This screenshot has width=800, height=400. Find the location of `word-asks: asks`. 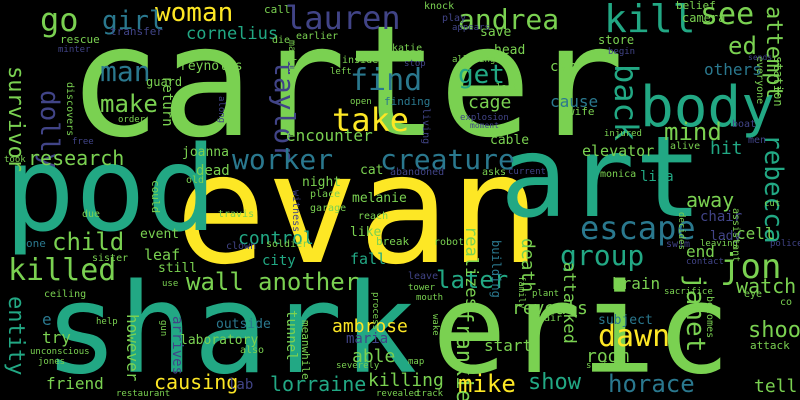

word-asks: asks is located at coordinates (494, 172).